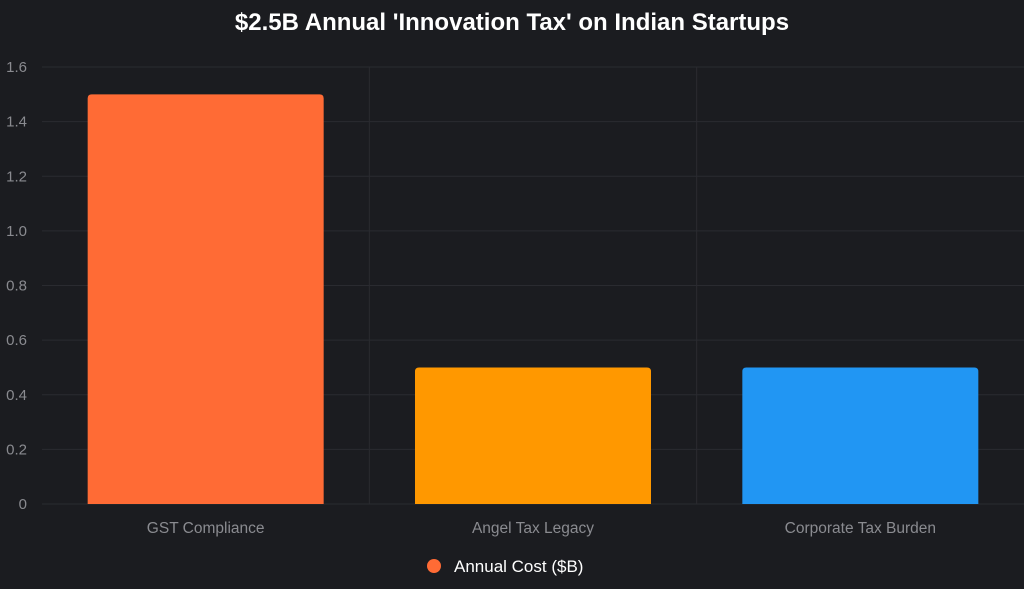  What do you see at coordinates (16, 449) in the screenshot?
I see `y-tick-label: 0.2` at bounding box center [16, 449].